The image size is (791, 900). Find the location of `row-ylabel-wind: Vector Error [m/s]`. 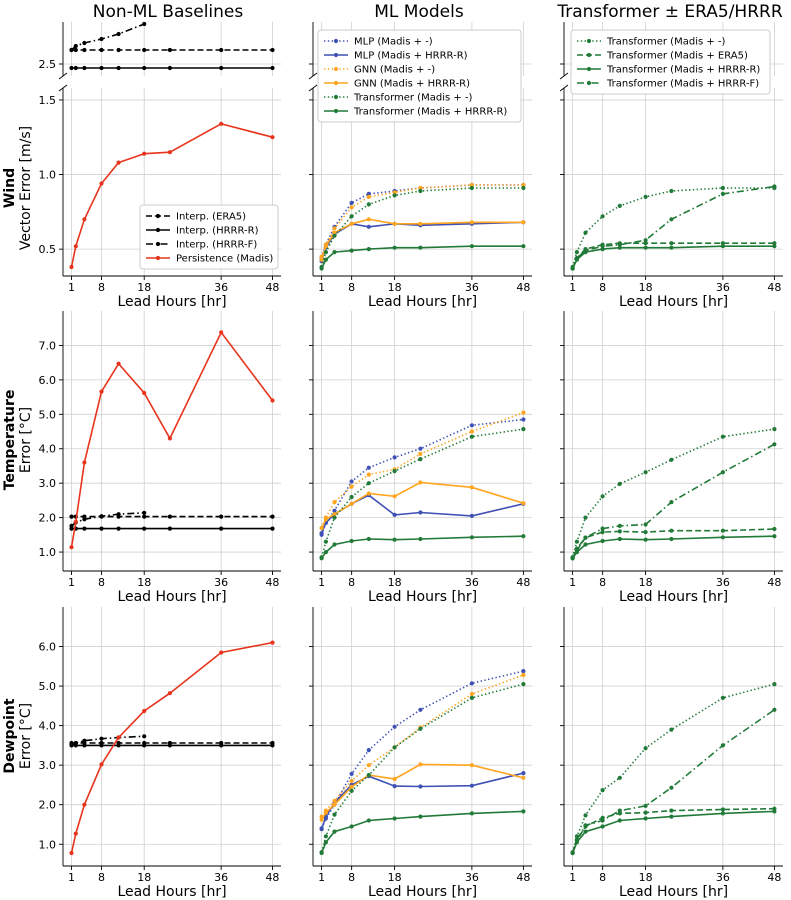

row-ylabel-wind: Vector Error [m/s] is located at coordinates (26, 188).